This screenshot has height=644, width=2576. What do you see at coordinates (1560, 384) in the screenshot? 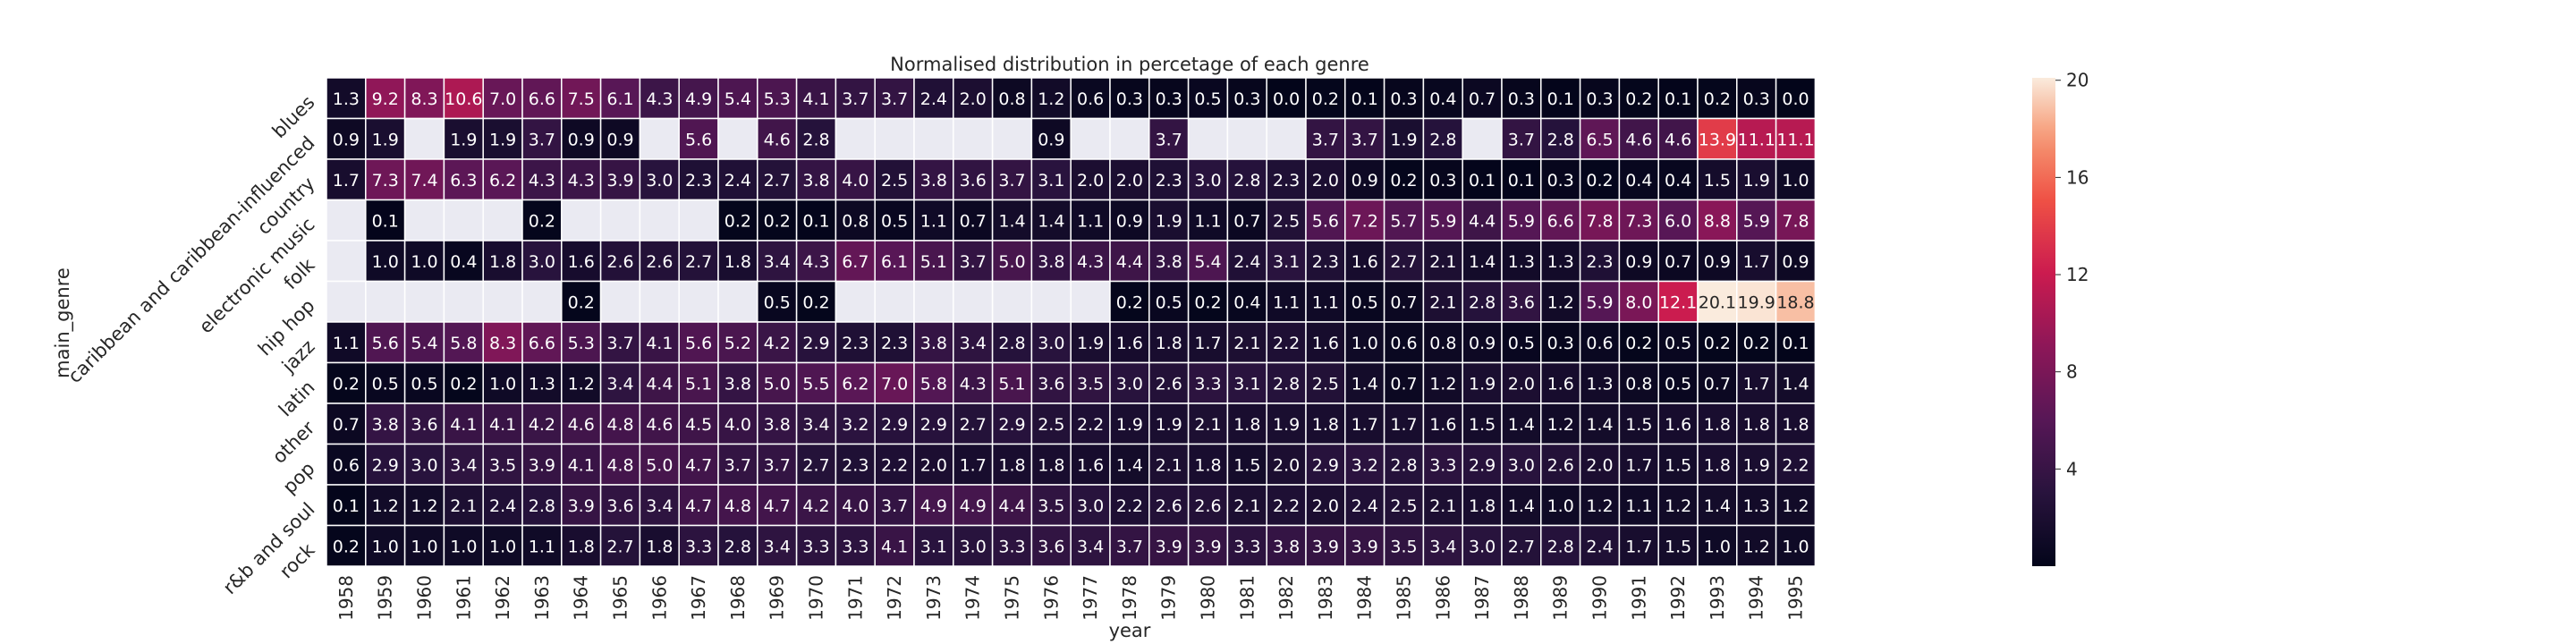
I see `cell-value-label: 1.6` at bounding box center [1560, 384].